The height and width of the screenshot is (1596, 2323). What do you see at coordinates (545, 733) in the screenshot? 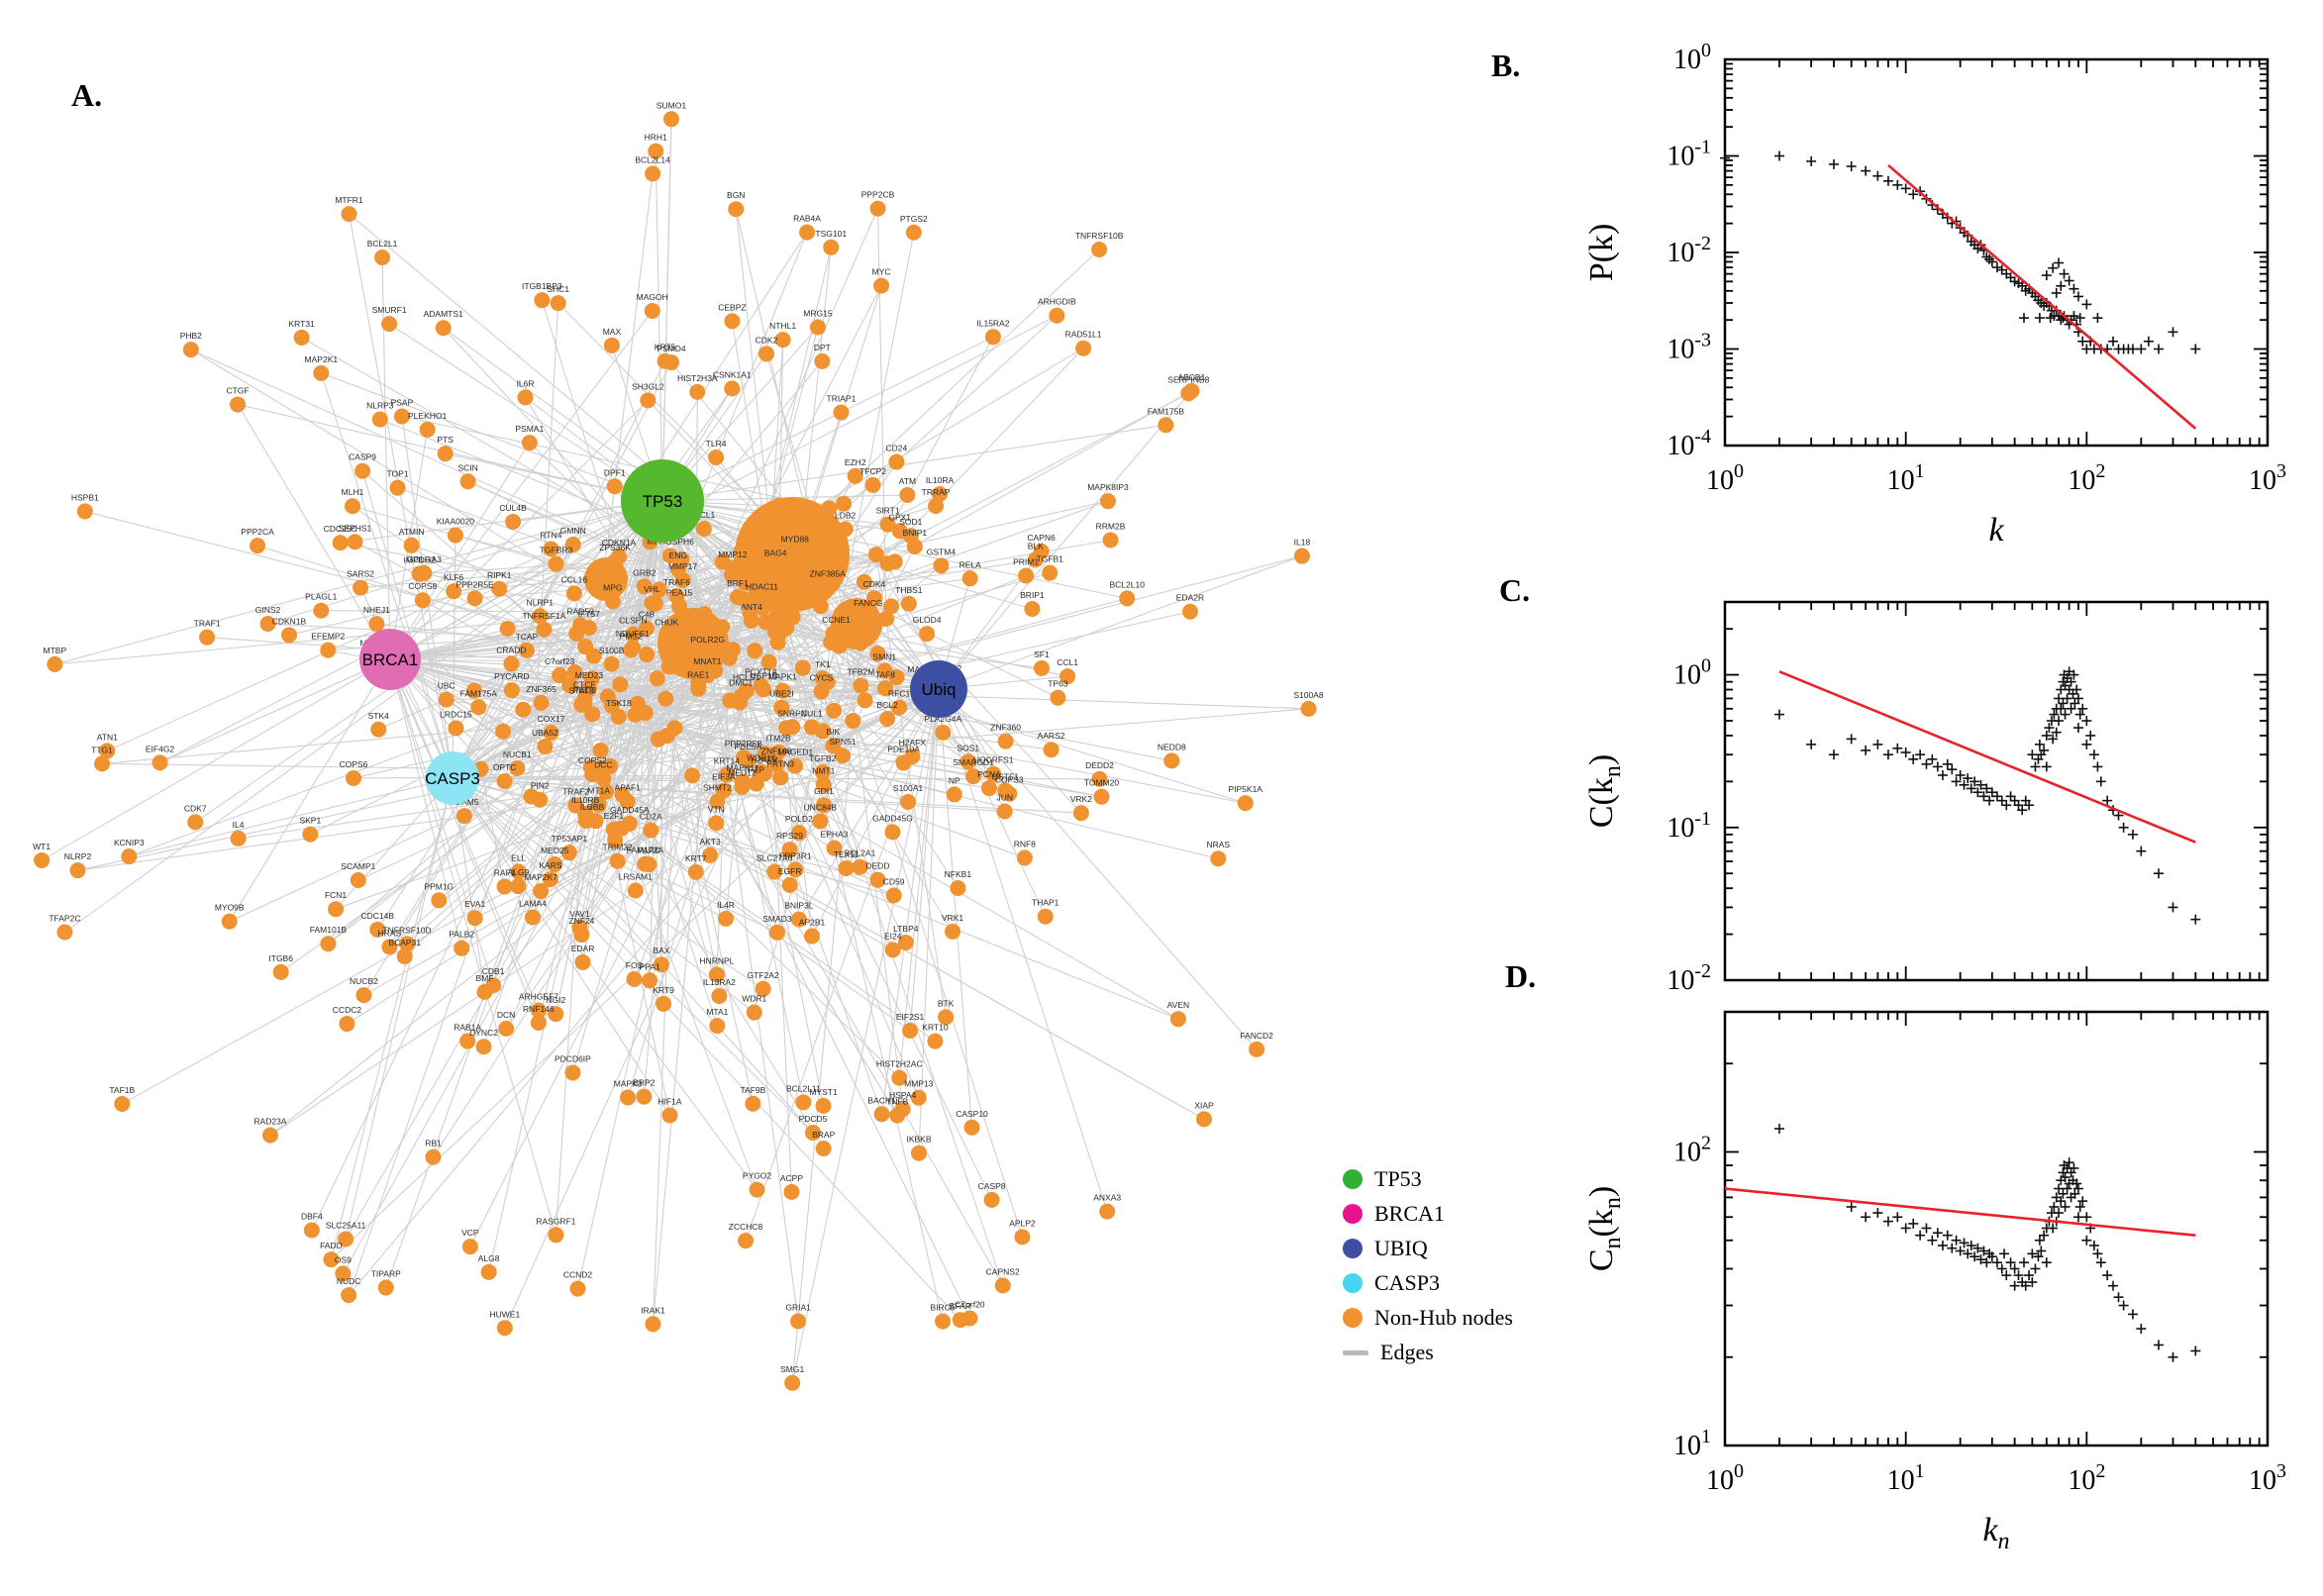
I see `network-node-label: UBA52` at bounding box center [545, 733].